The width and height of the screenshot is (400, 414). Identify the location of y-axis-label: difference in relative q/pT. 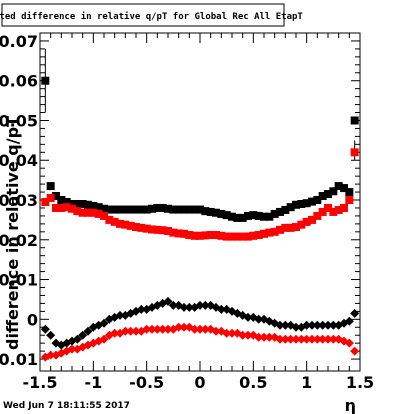
(12, 233).